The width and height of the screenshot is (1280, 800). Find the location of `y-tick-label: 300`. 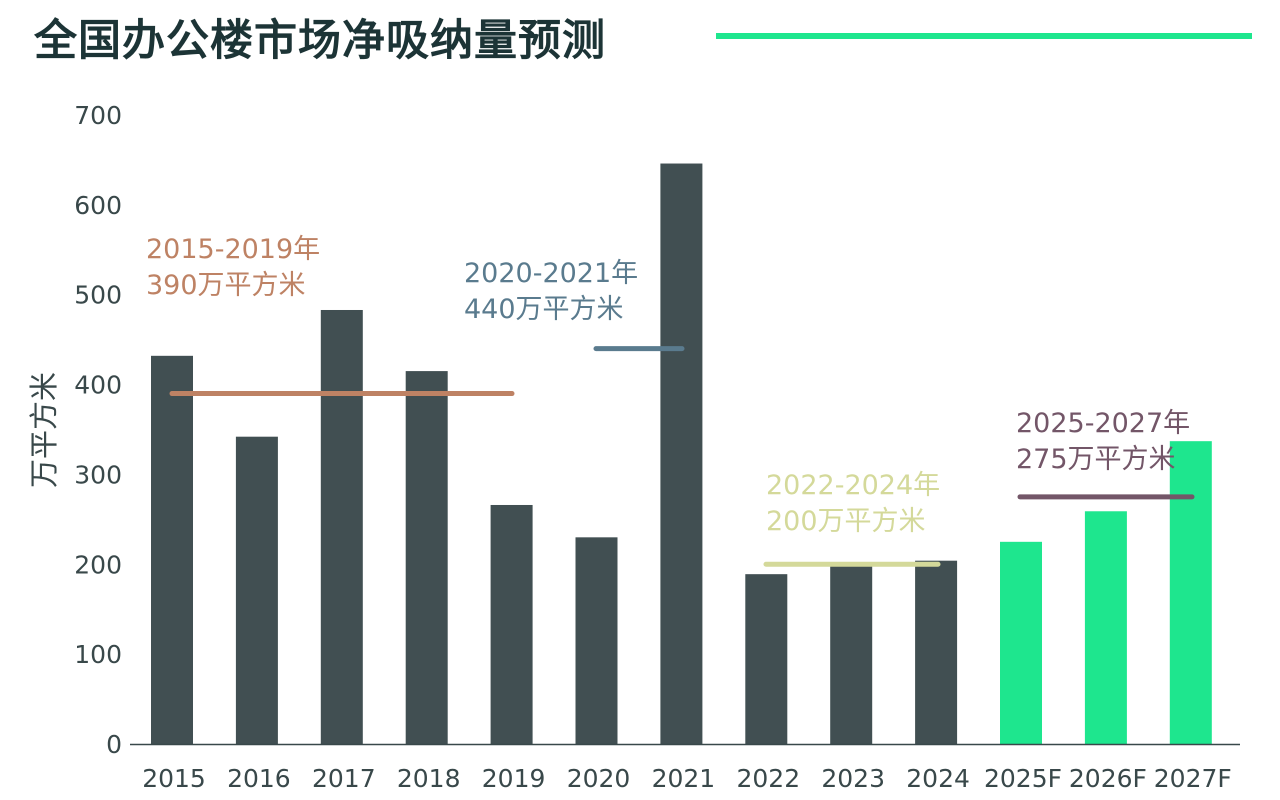

y-tick-label: 300 is located at coordinates (98, 474).